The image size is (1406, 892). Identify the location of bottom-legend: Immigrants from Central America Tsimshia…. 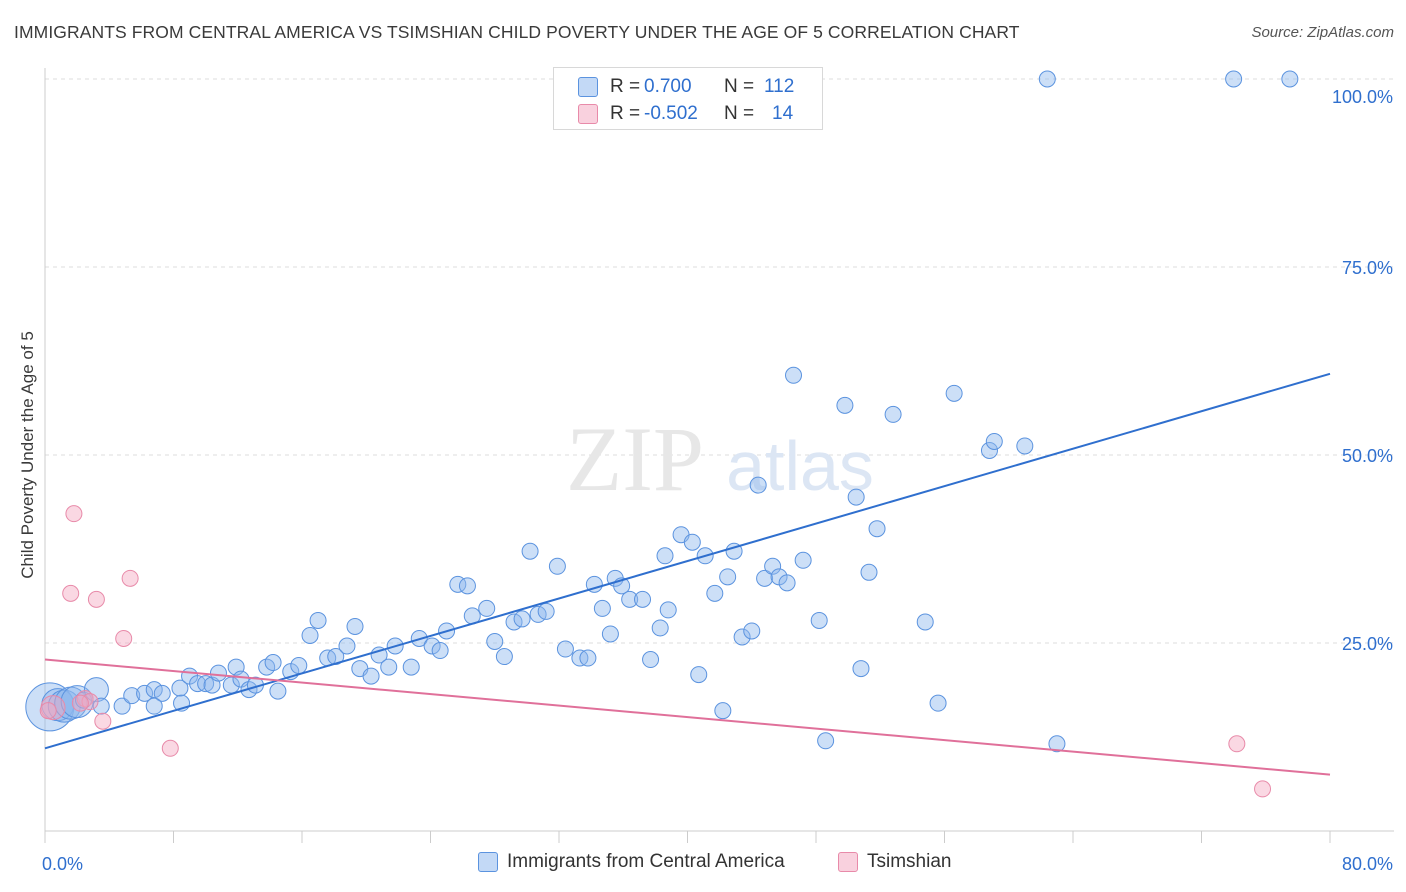
(703, 865).